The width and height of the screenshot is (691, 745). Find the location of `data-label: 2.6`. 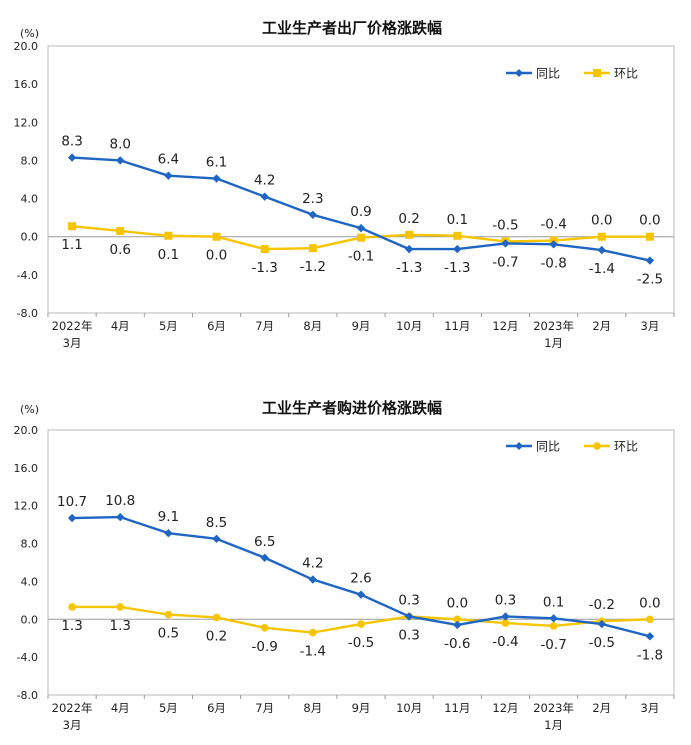

data-label: 2.6 is located at coordinates (360, 579).